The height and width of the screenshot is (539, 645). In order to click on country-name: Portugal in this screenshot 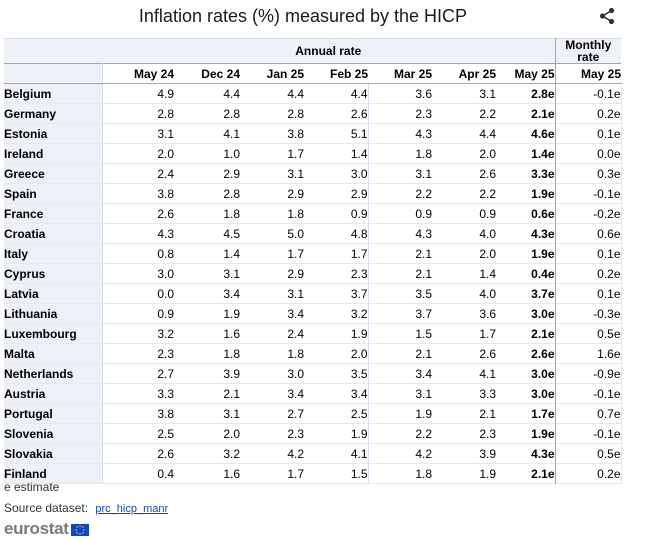, I will do `click(53, 413)`.